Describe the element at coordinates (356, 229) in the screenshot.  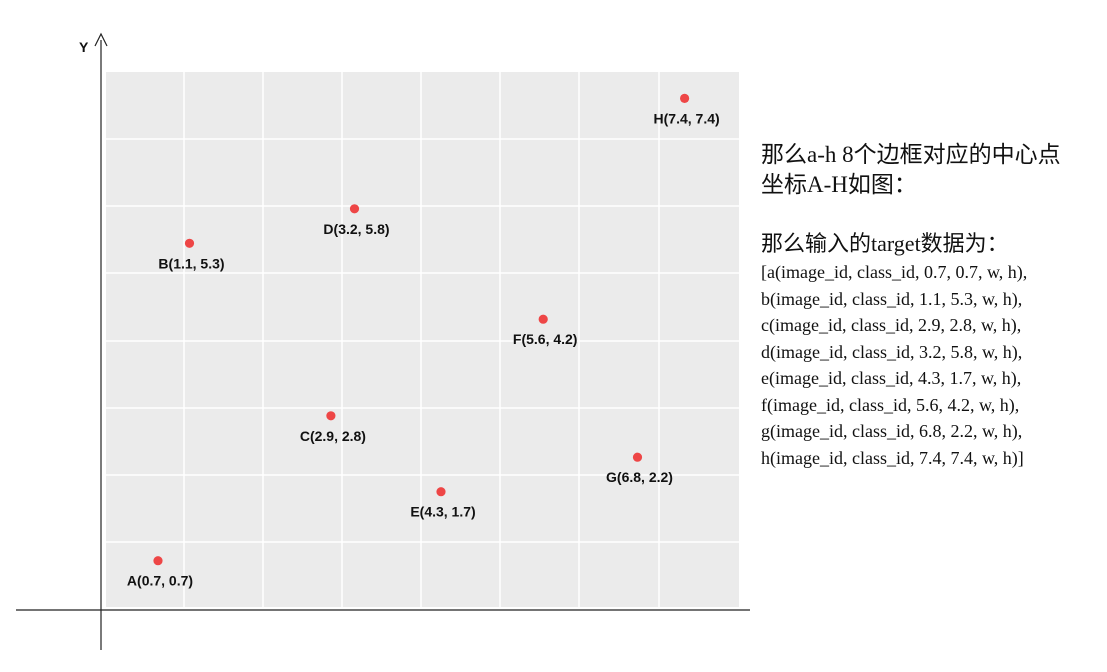
I see `data-label-d: D(3.2, 5.8)` at that location.